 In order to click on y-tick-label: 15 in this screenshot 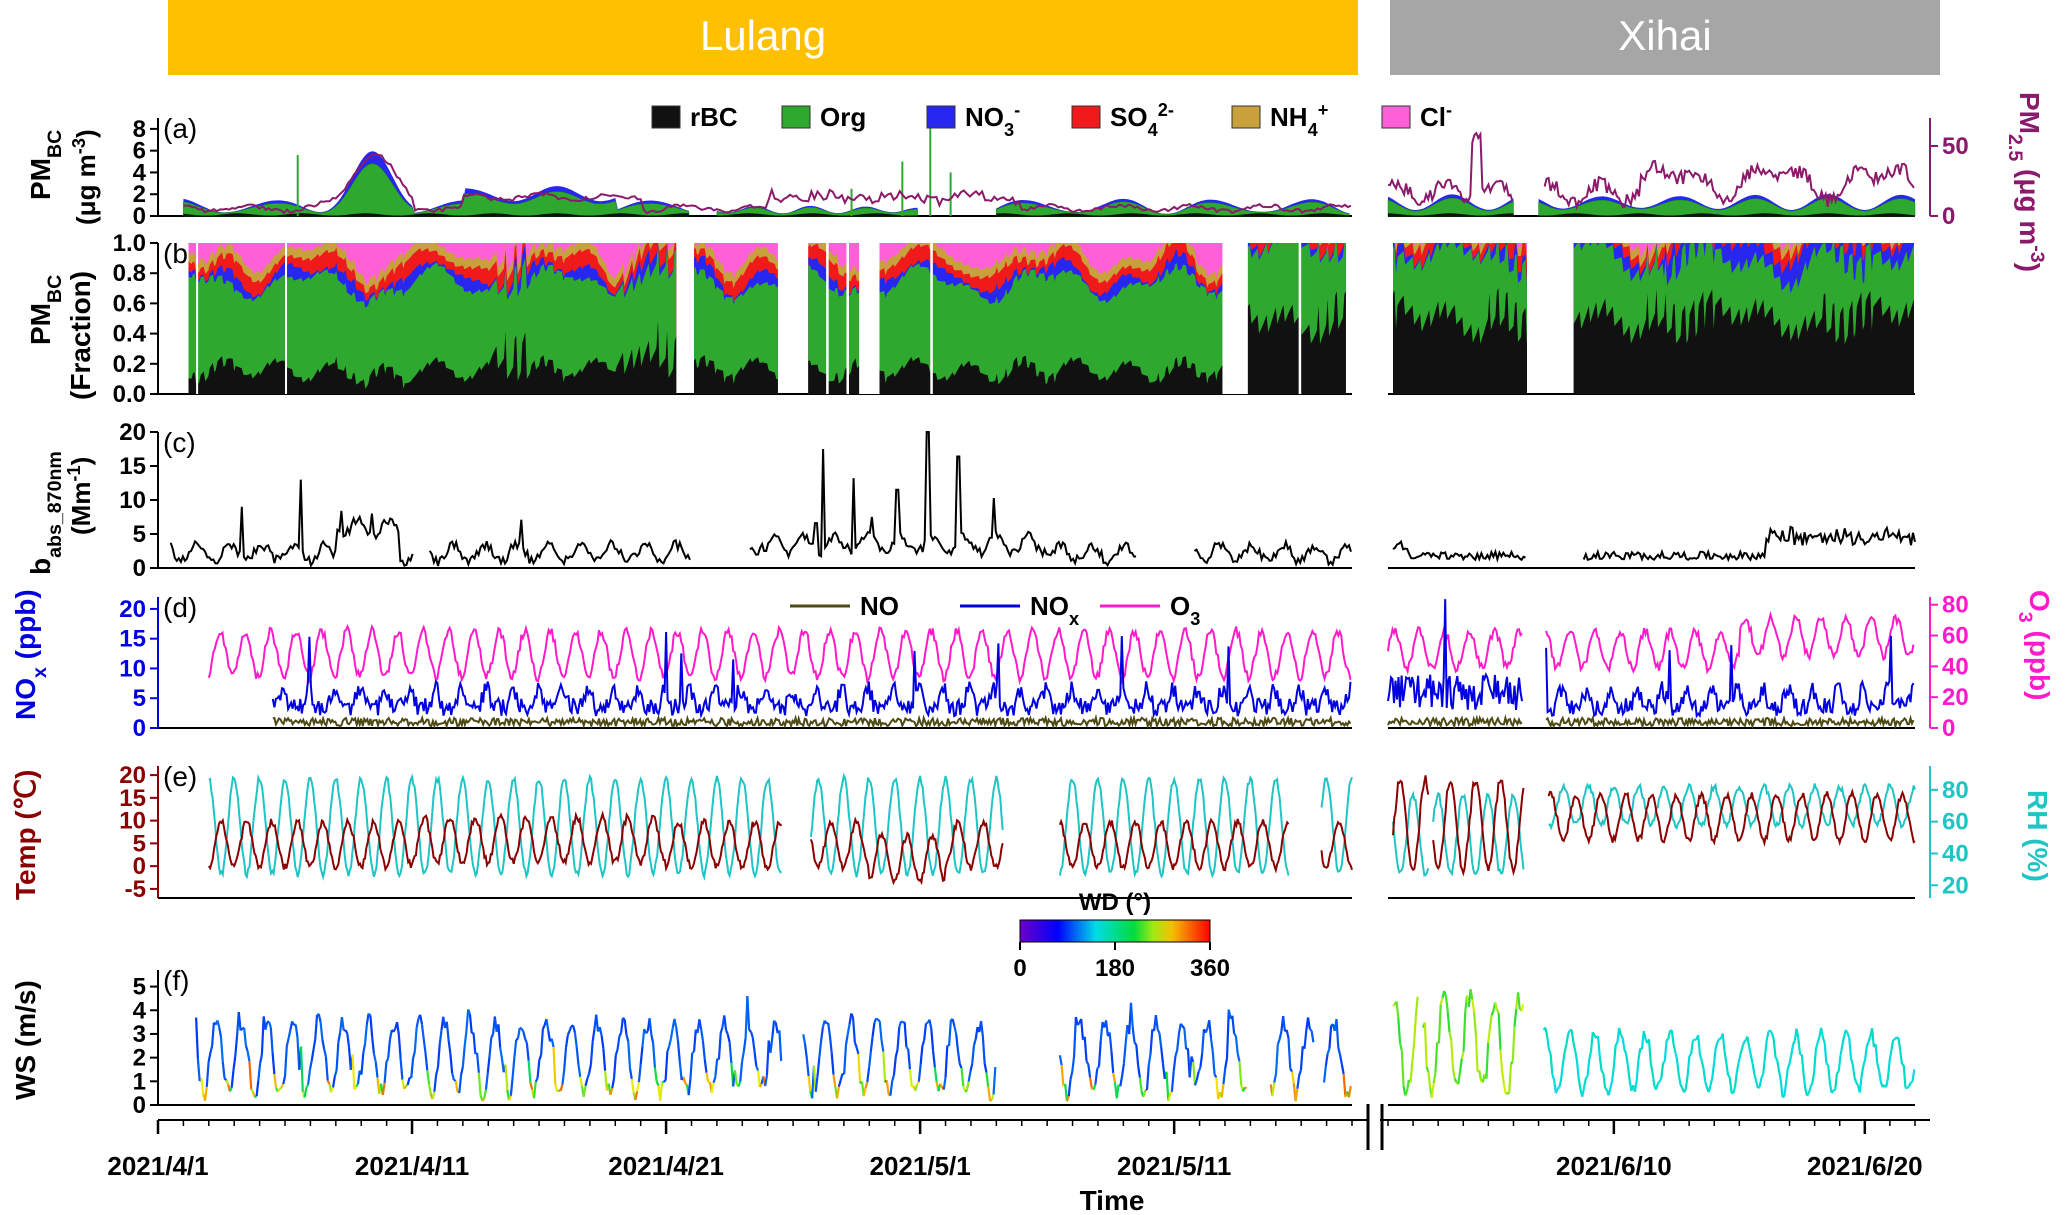, I will do `click(132, 798)`.